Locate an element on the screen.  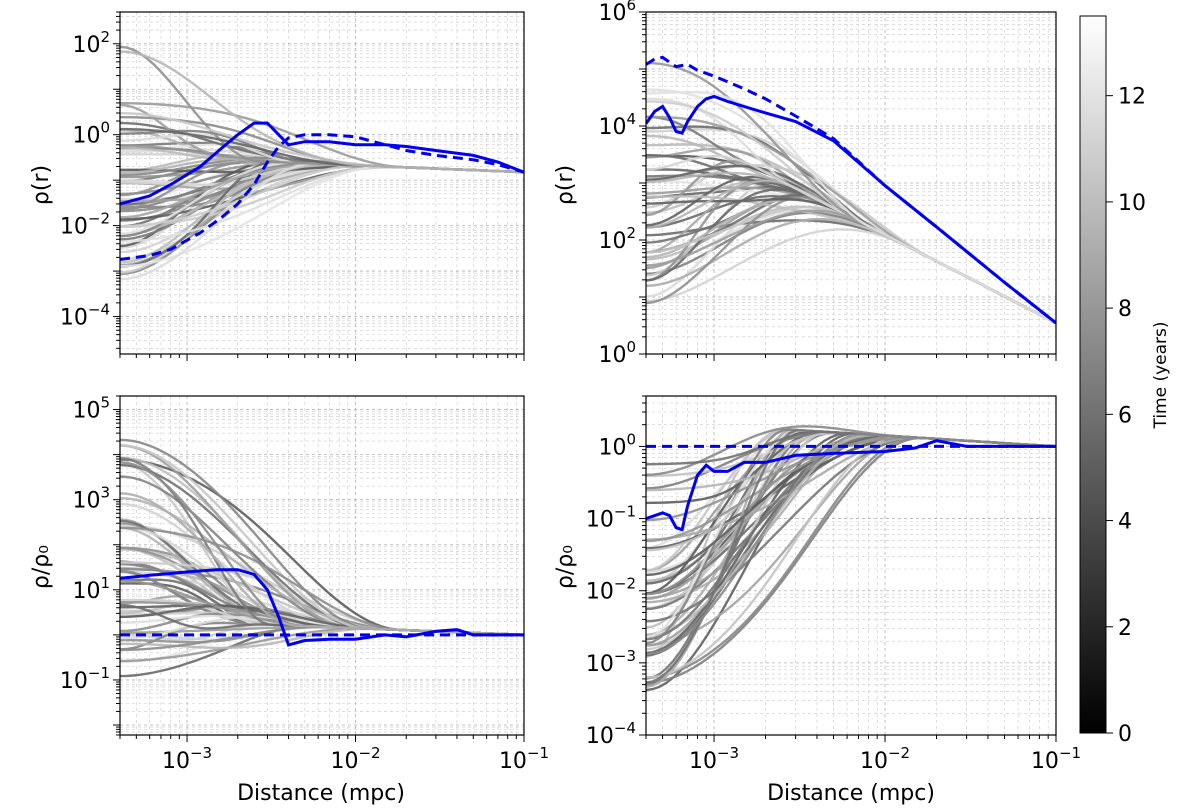
ylabel-top-right: ρ(r) is located at coordinates (565, 185).